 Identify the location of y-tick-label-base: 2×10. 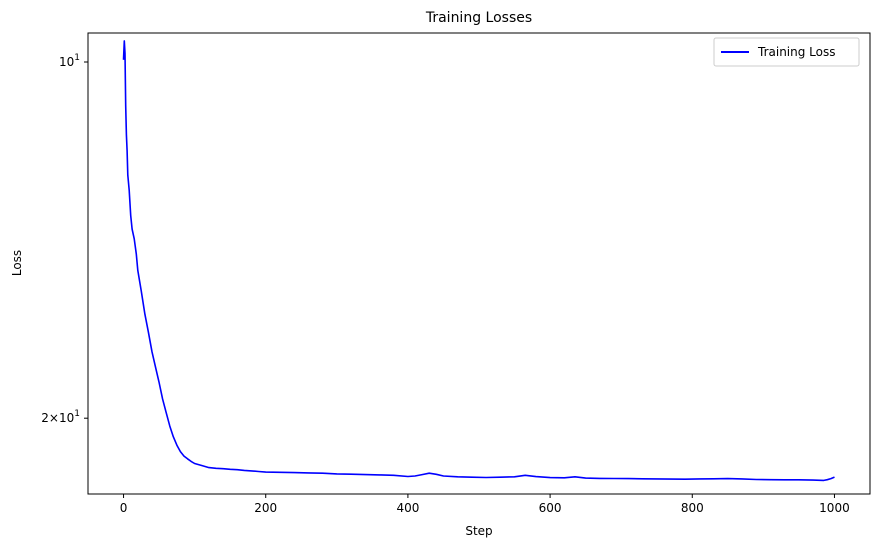
(57, 418).